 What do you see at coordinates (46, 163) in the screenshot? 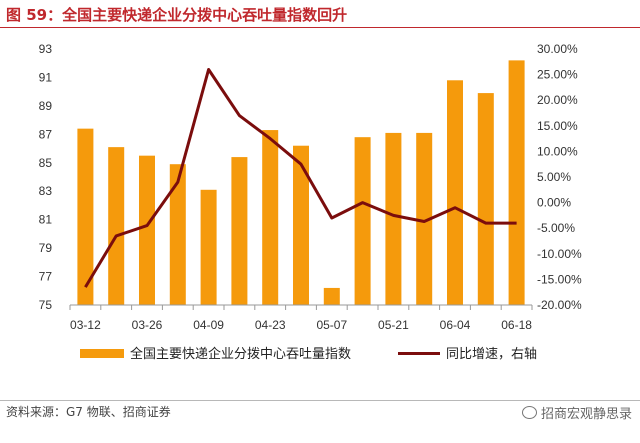
I see `y-left-tick-label-5: 85` at bounding box center [46, 163].